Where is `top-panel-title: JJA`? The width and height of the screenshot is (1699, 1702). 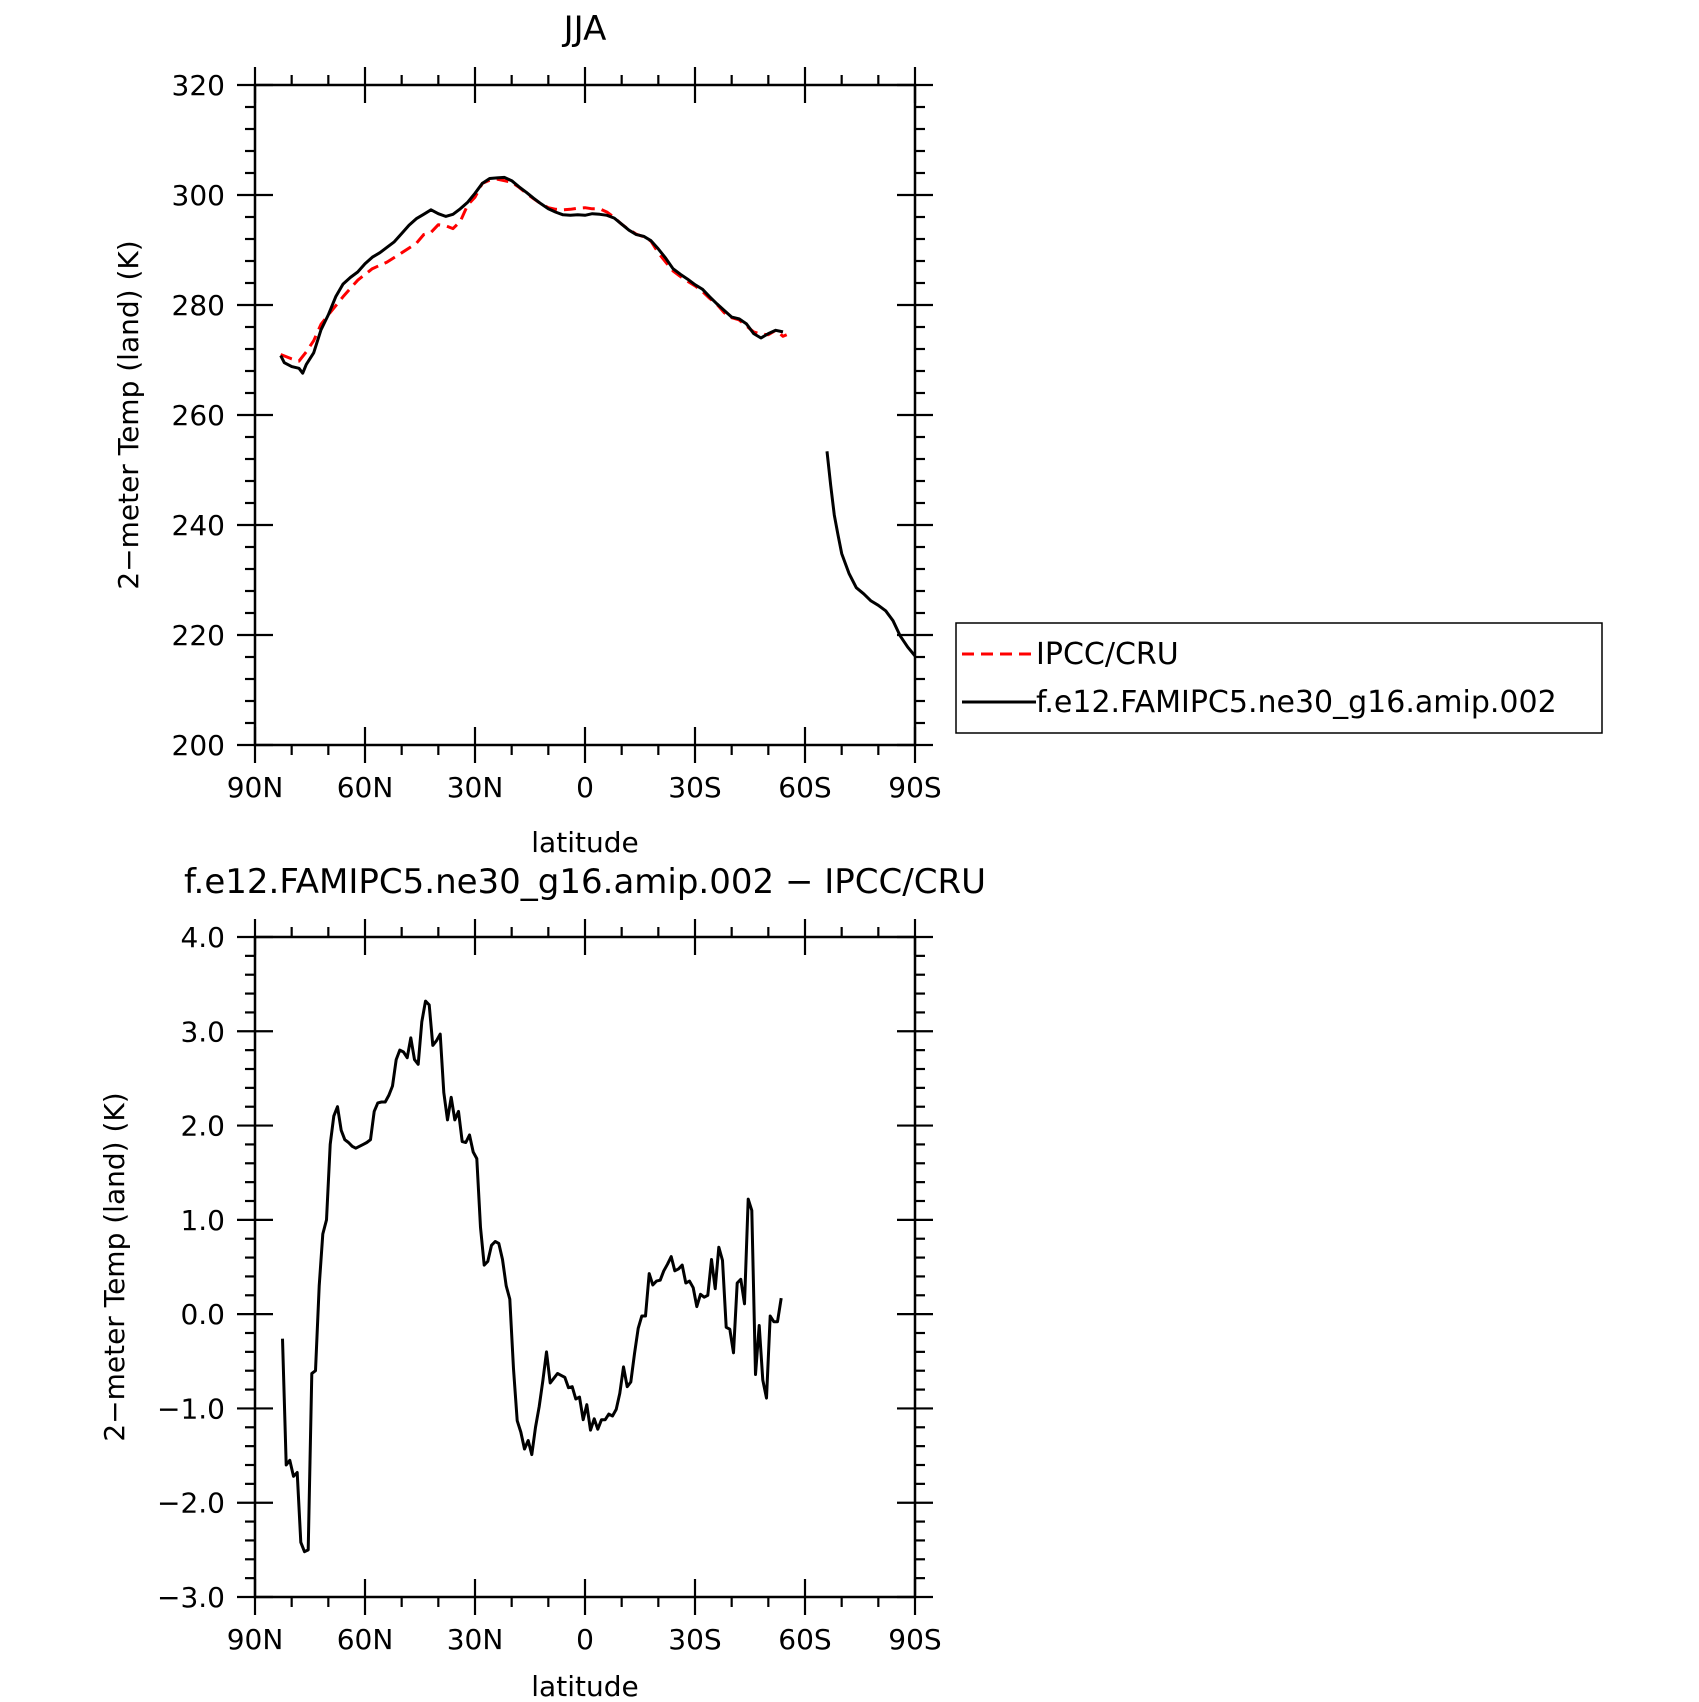
top-panel-title: JJA is located at coordinates (584, 29).